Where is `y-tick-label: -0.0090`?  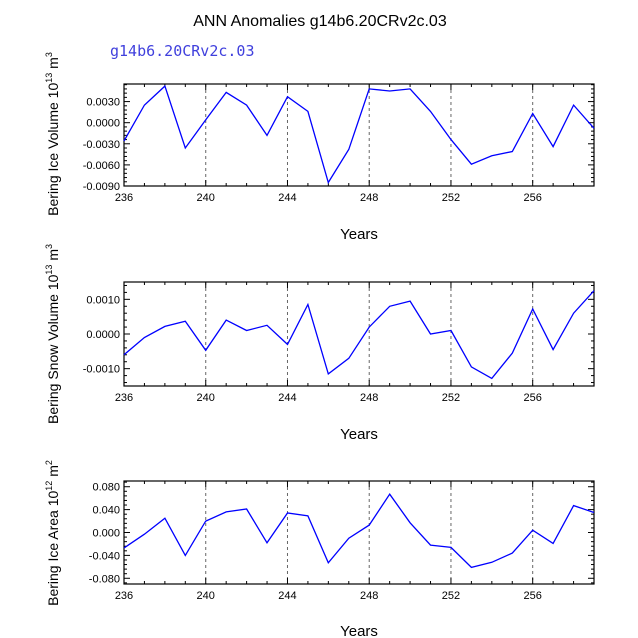 y-tick-label: -0.0090 is located at coordinates (101, 187).